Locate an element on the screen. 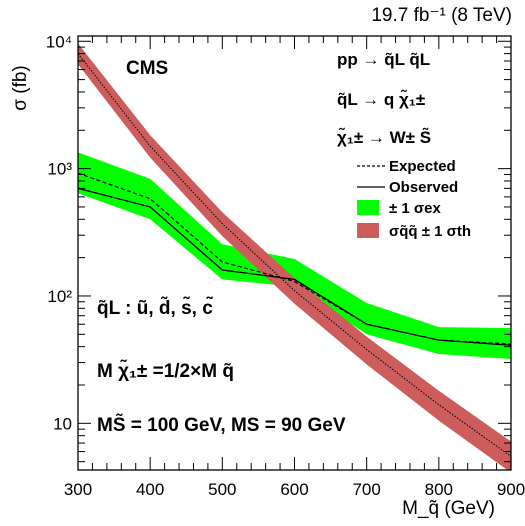  luminosity-header: 19.7 fb⁻¹ (8 TeV) is located at coordinates (441, 15).